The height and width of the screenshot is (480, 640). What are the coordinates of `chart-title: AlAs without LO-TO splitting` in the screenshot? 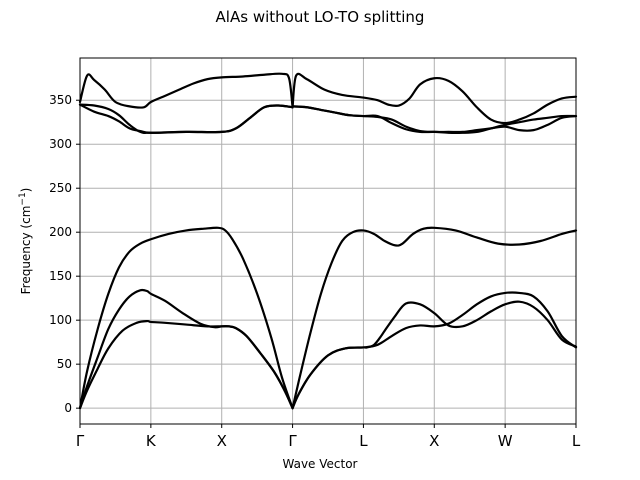 It's located at (320, 17).